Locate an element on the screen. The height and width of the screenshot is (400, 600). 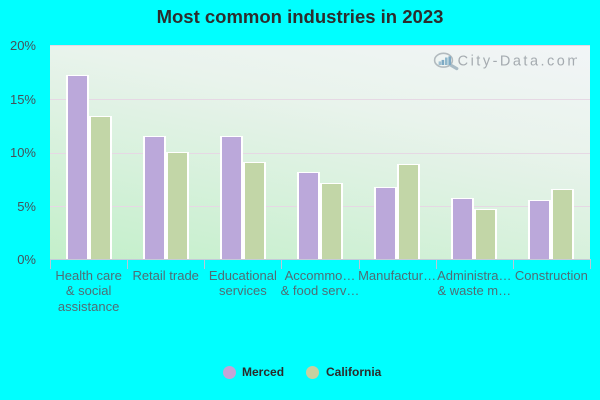
svg-text: City-Data.com is located at coordinates (517, 61).